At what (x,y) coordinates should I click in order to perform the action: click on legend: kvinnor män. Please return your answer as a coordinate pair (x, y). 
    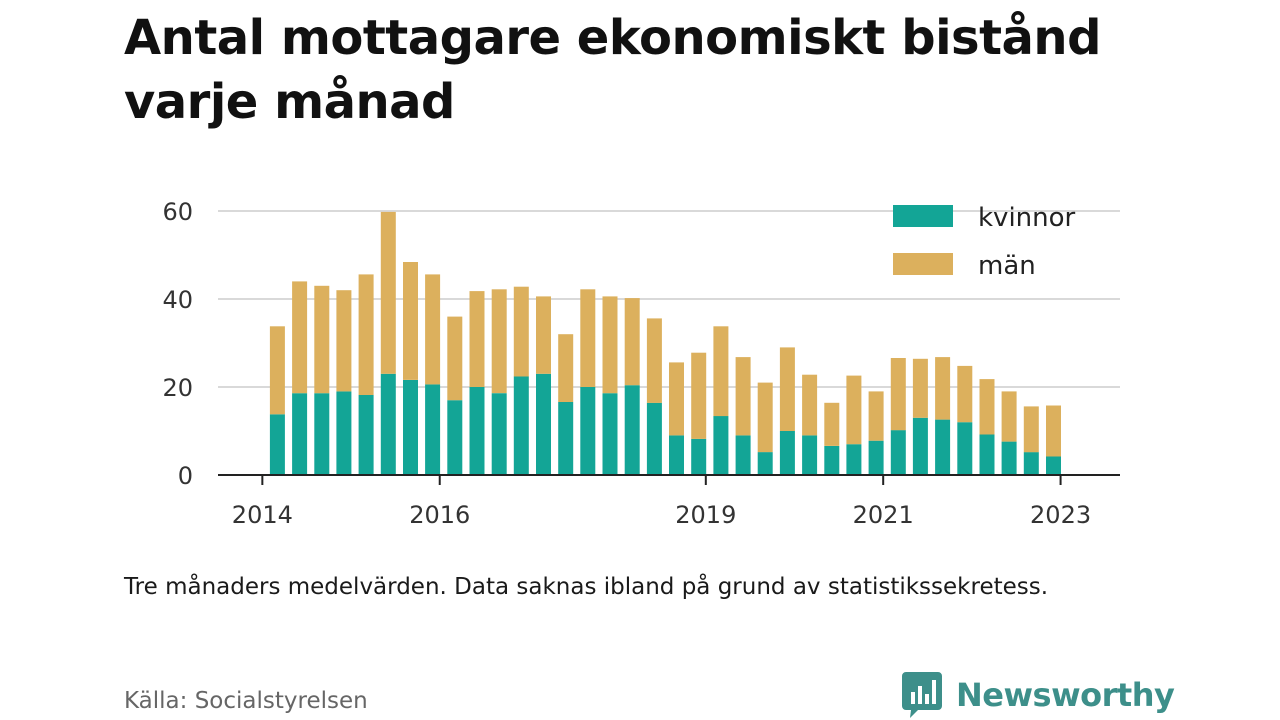
    Looking at the image, I should click on (984, 242).